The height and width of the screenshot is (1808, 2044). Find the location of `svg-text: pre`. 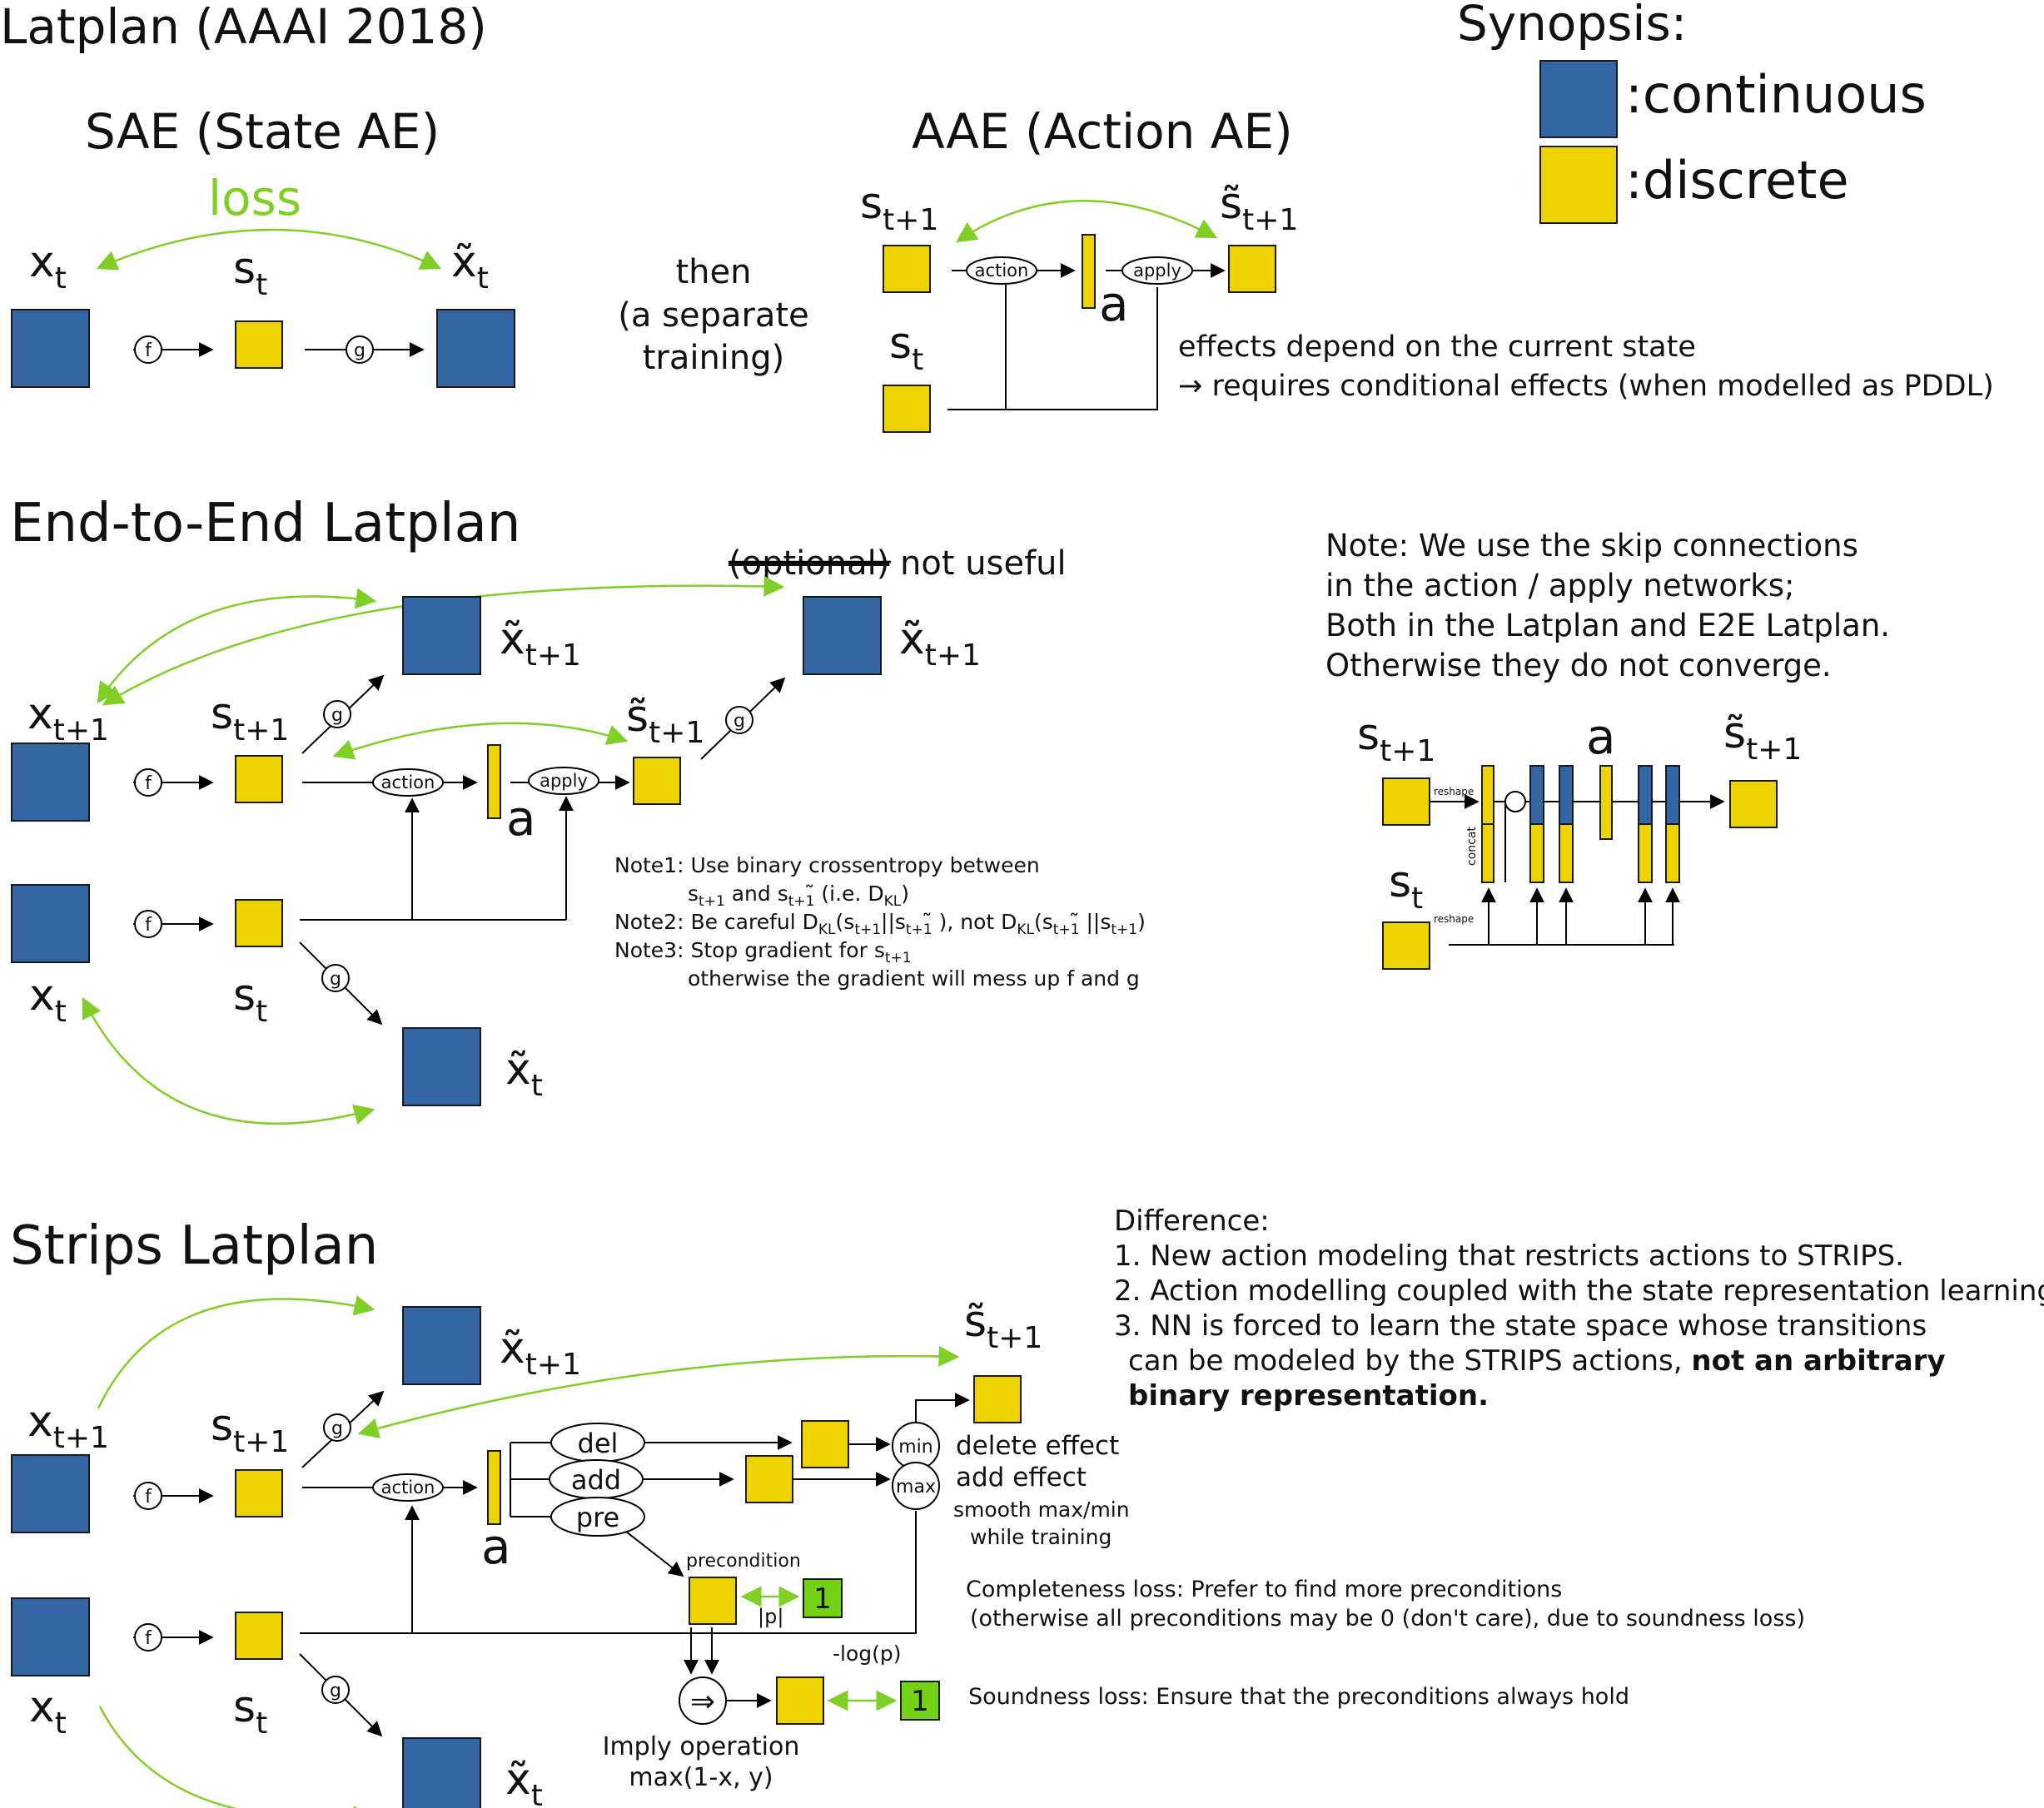

svg-text: pre is located at coordinates (598, 1517).